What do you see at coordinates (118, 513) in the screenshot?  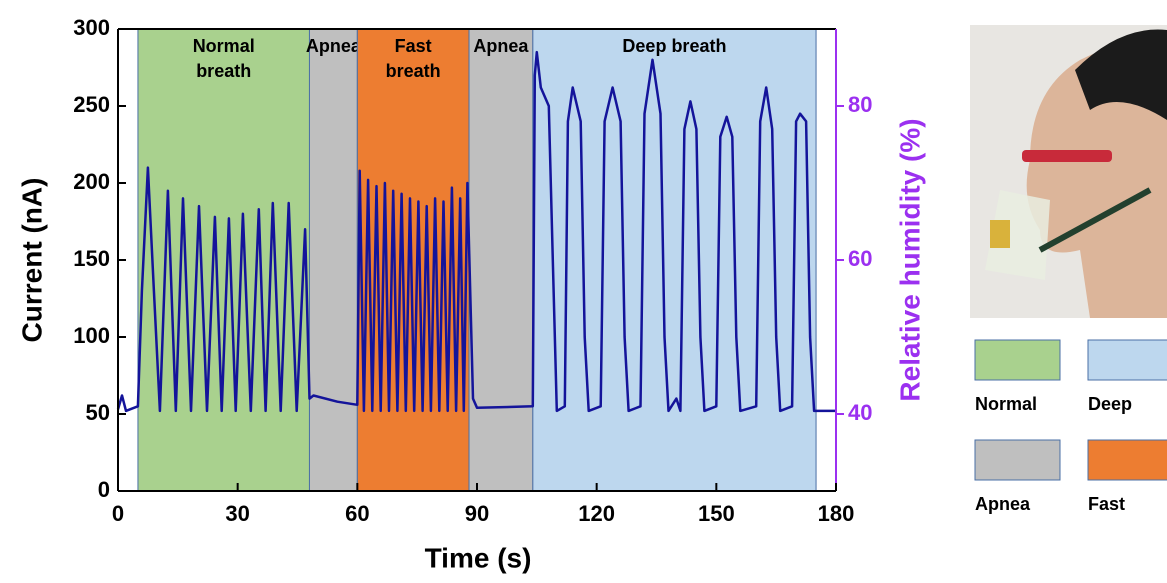 I see `x-tick-label: 0` at bounding box center [118, 513].